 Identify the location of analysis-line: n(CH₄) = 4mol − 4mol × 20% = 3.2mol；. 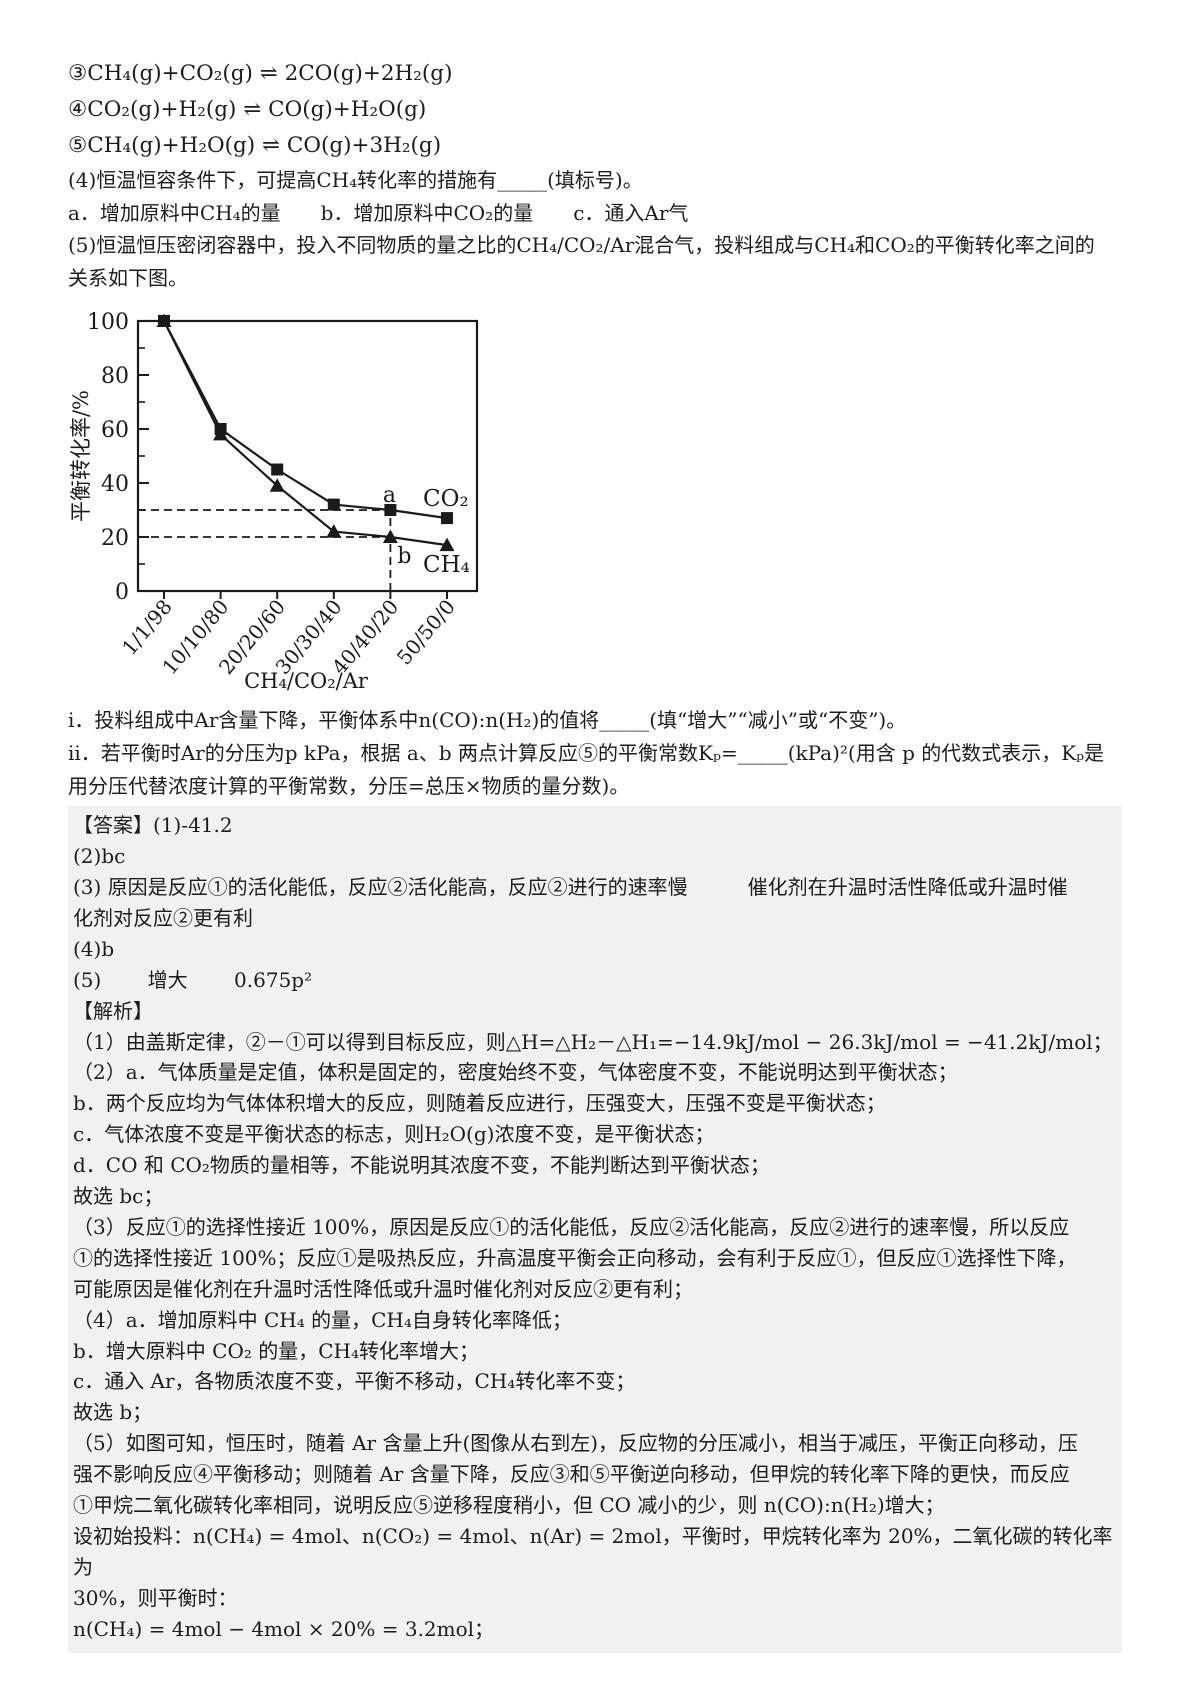
(284, 1628).